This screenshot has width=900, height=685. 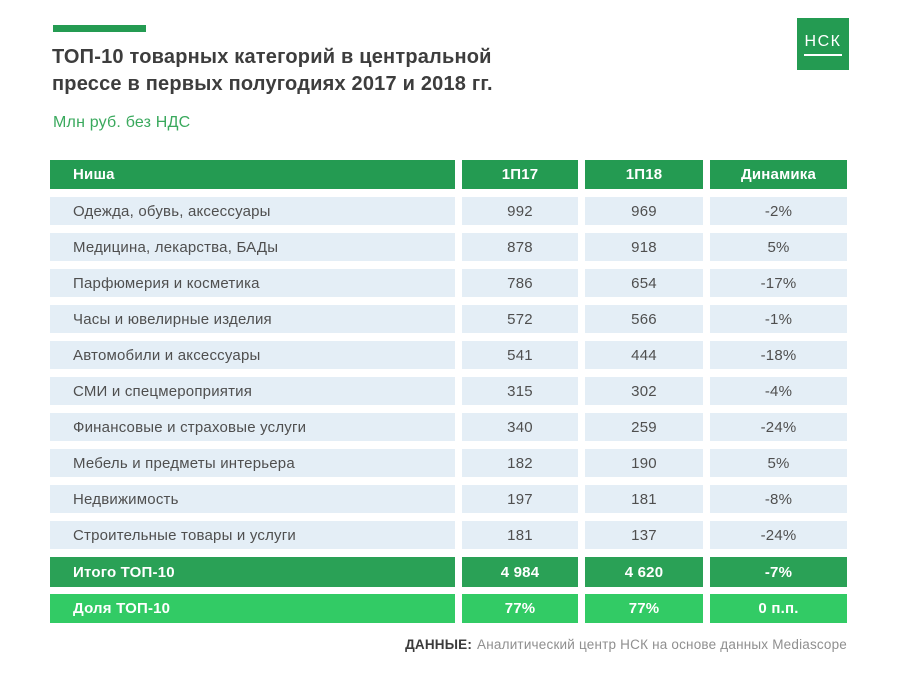 I want to click on dynamics-cell: -2%, so click(x=778, y=211).